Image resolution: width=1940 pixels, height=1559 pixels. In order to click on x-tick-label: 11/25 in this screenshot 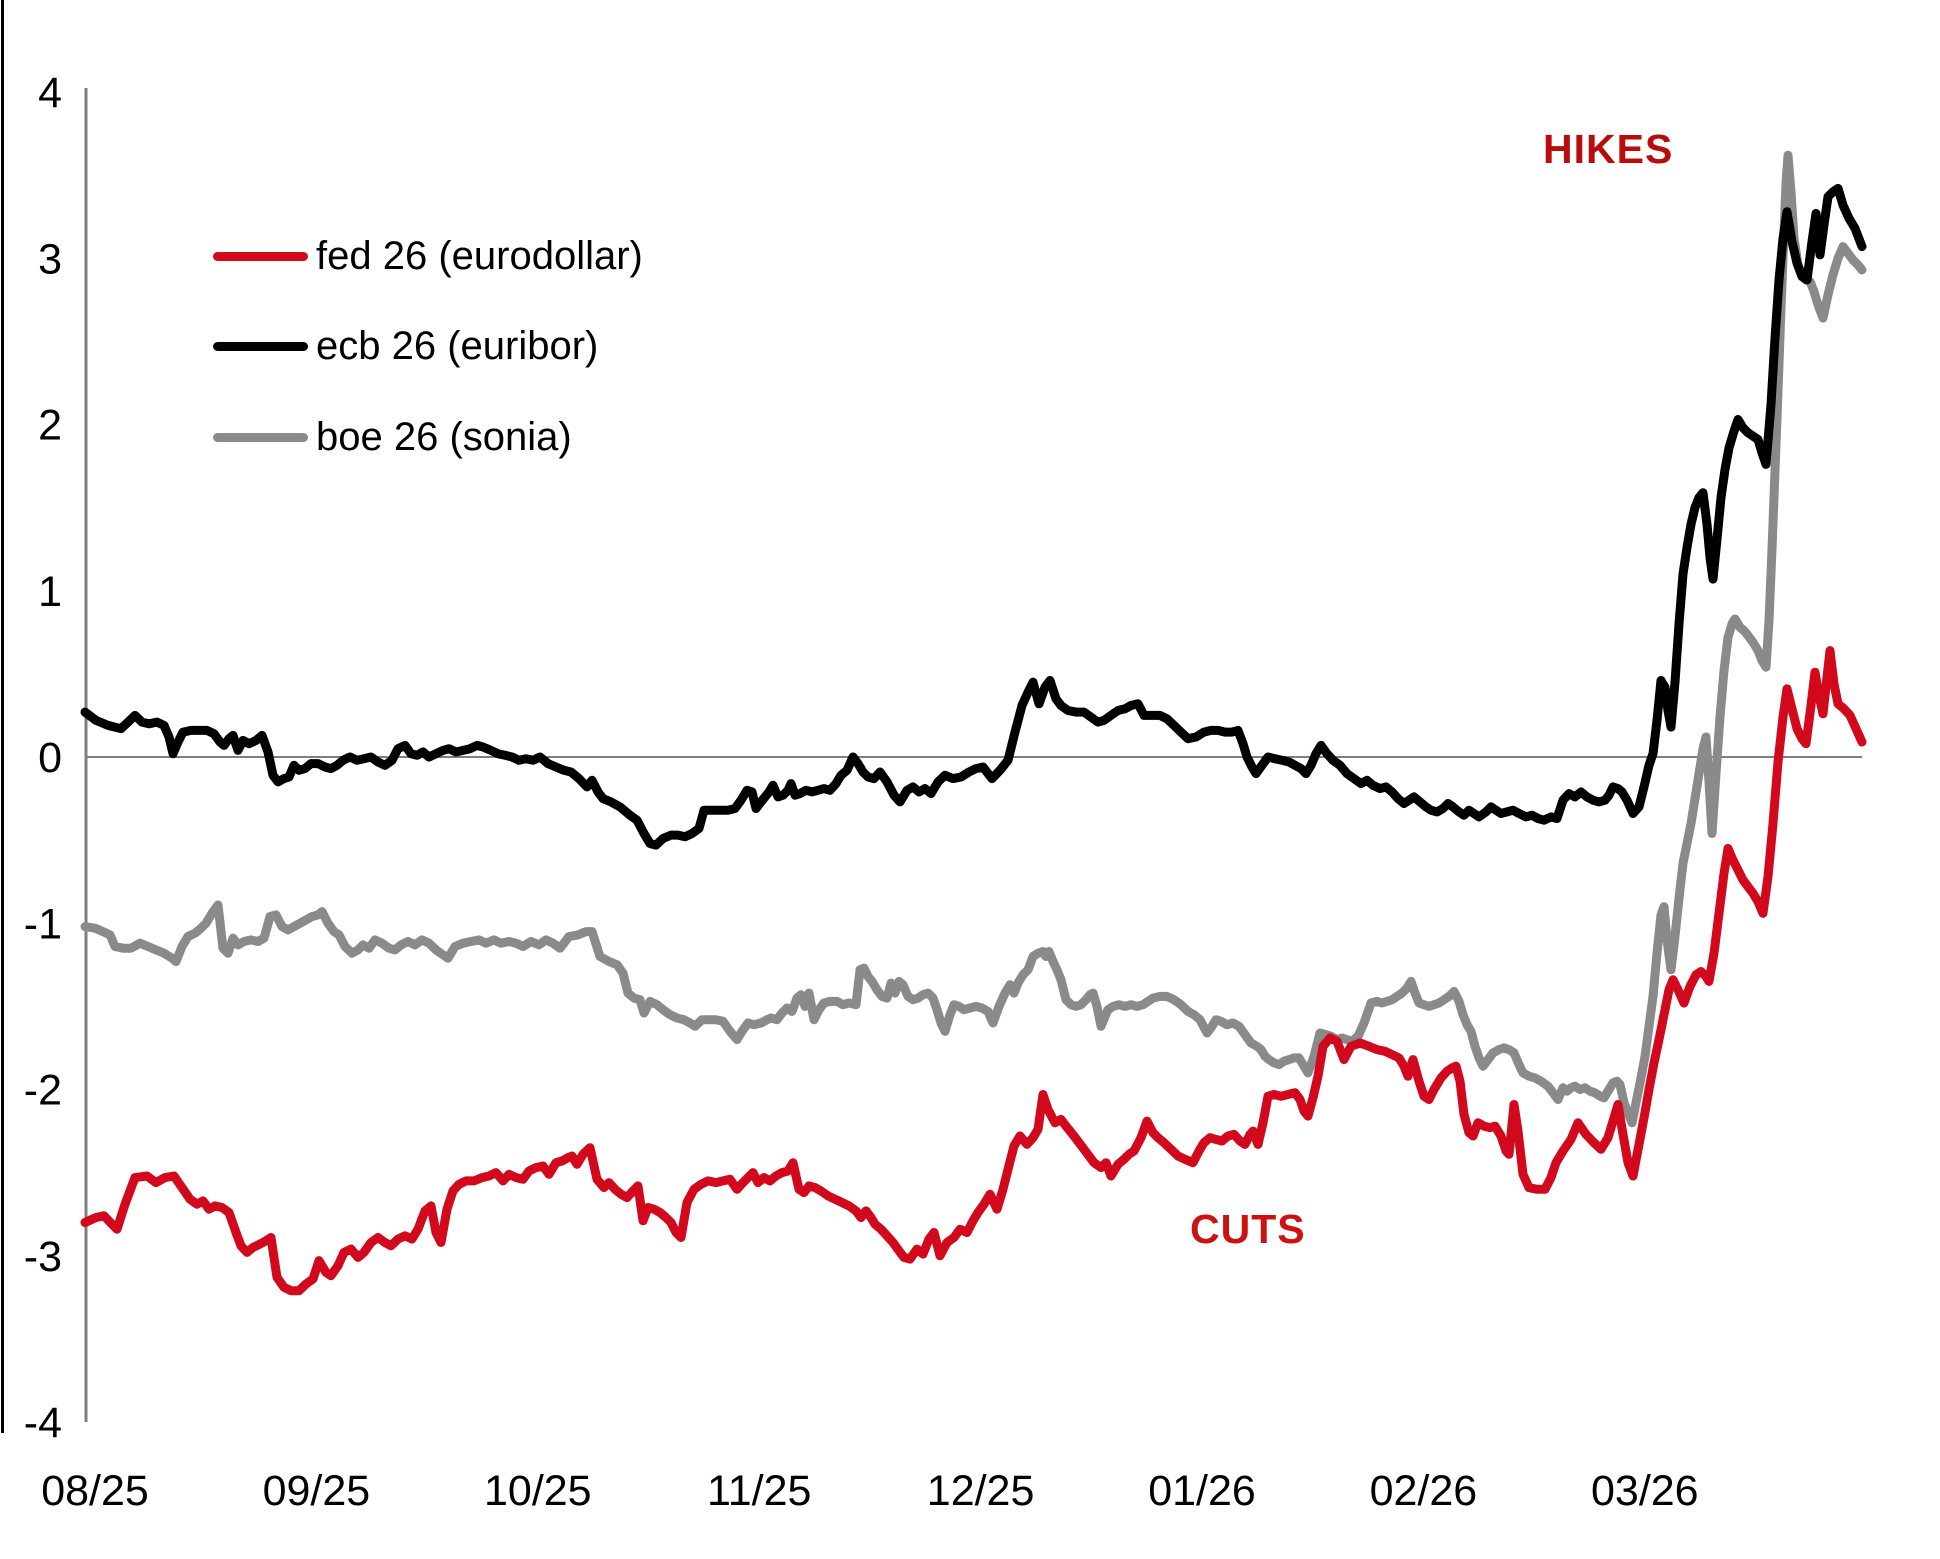, I will do `click(759, 1491)`.